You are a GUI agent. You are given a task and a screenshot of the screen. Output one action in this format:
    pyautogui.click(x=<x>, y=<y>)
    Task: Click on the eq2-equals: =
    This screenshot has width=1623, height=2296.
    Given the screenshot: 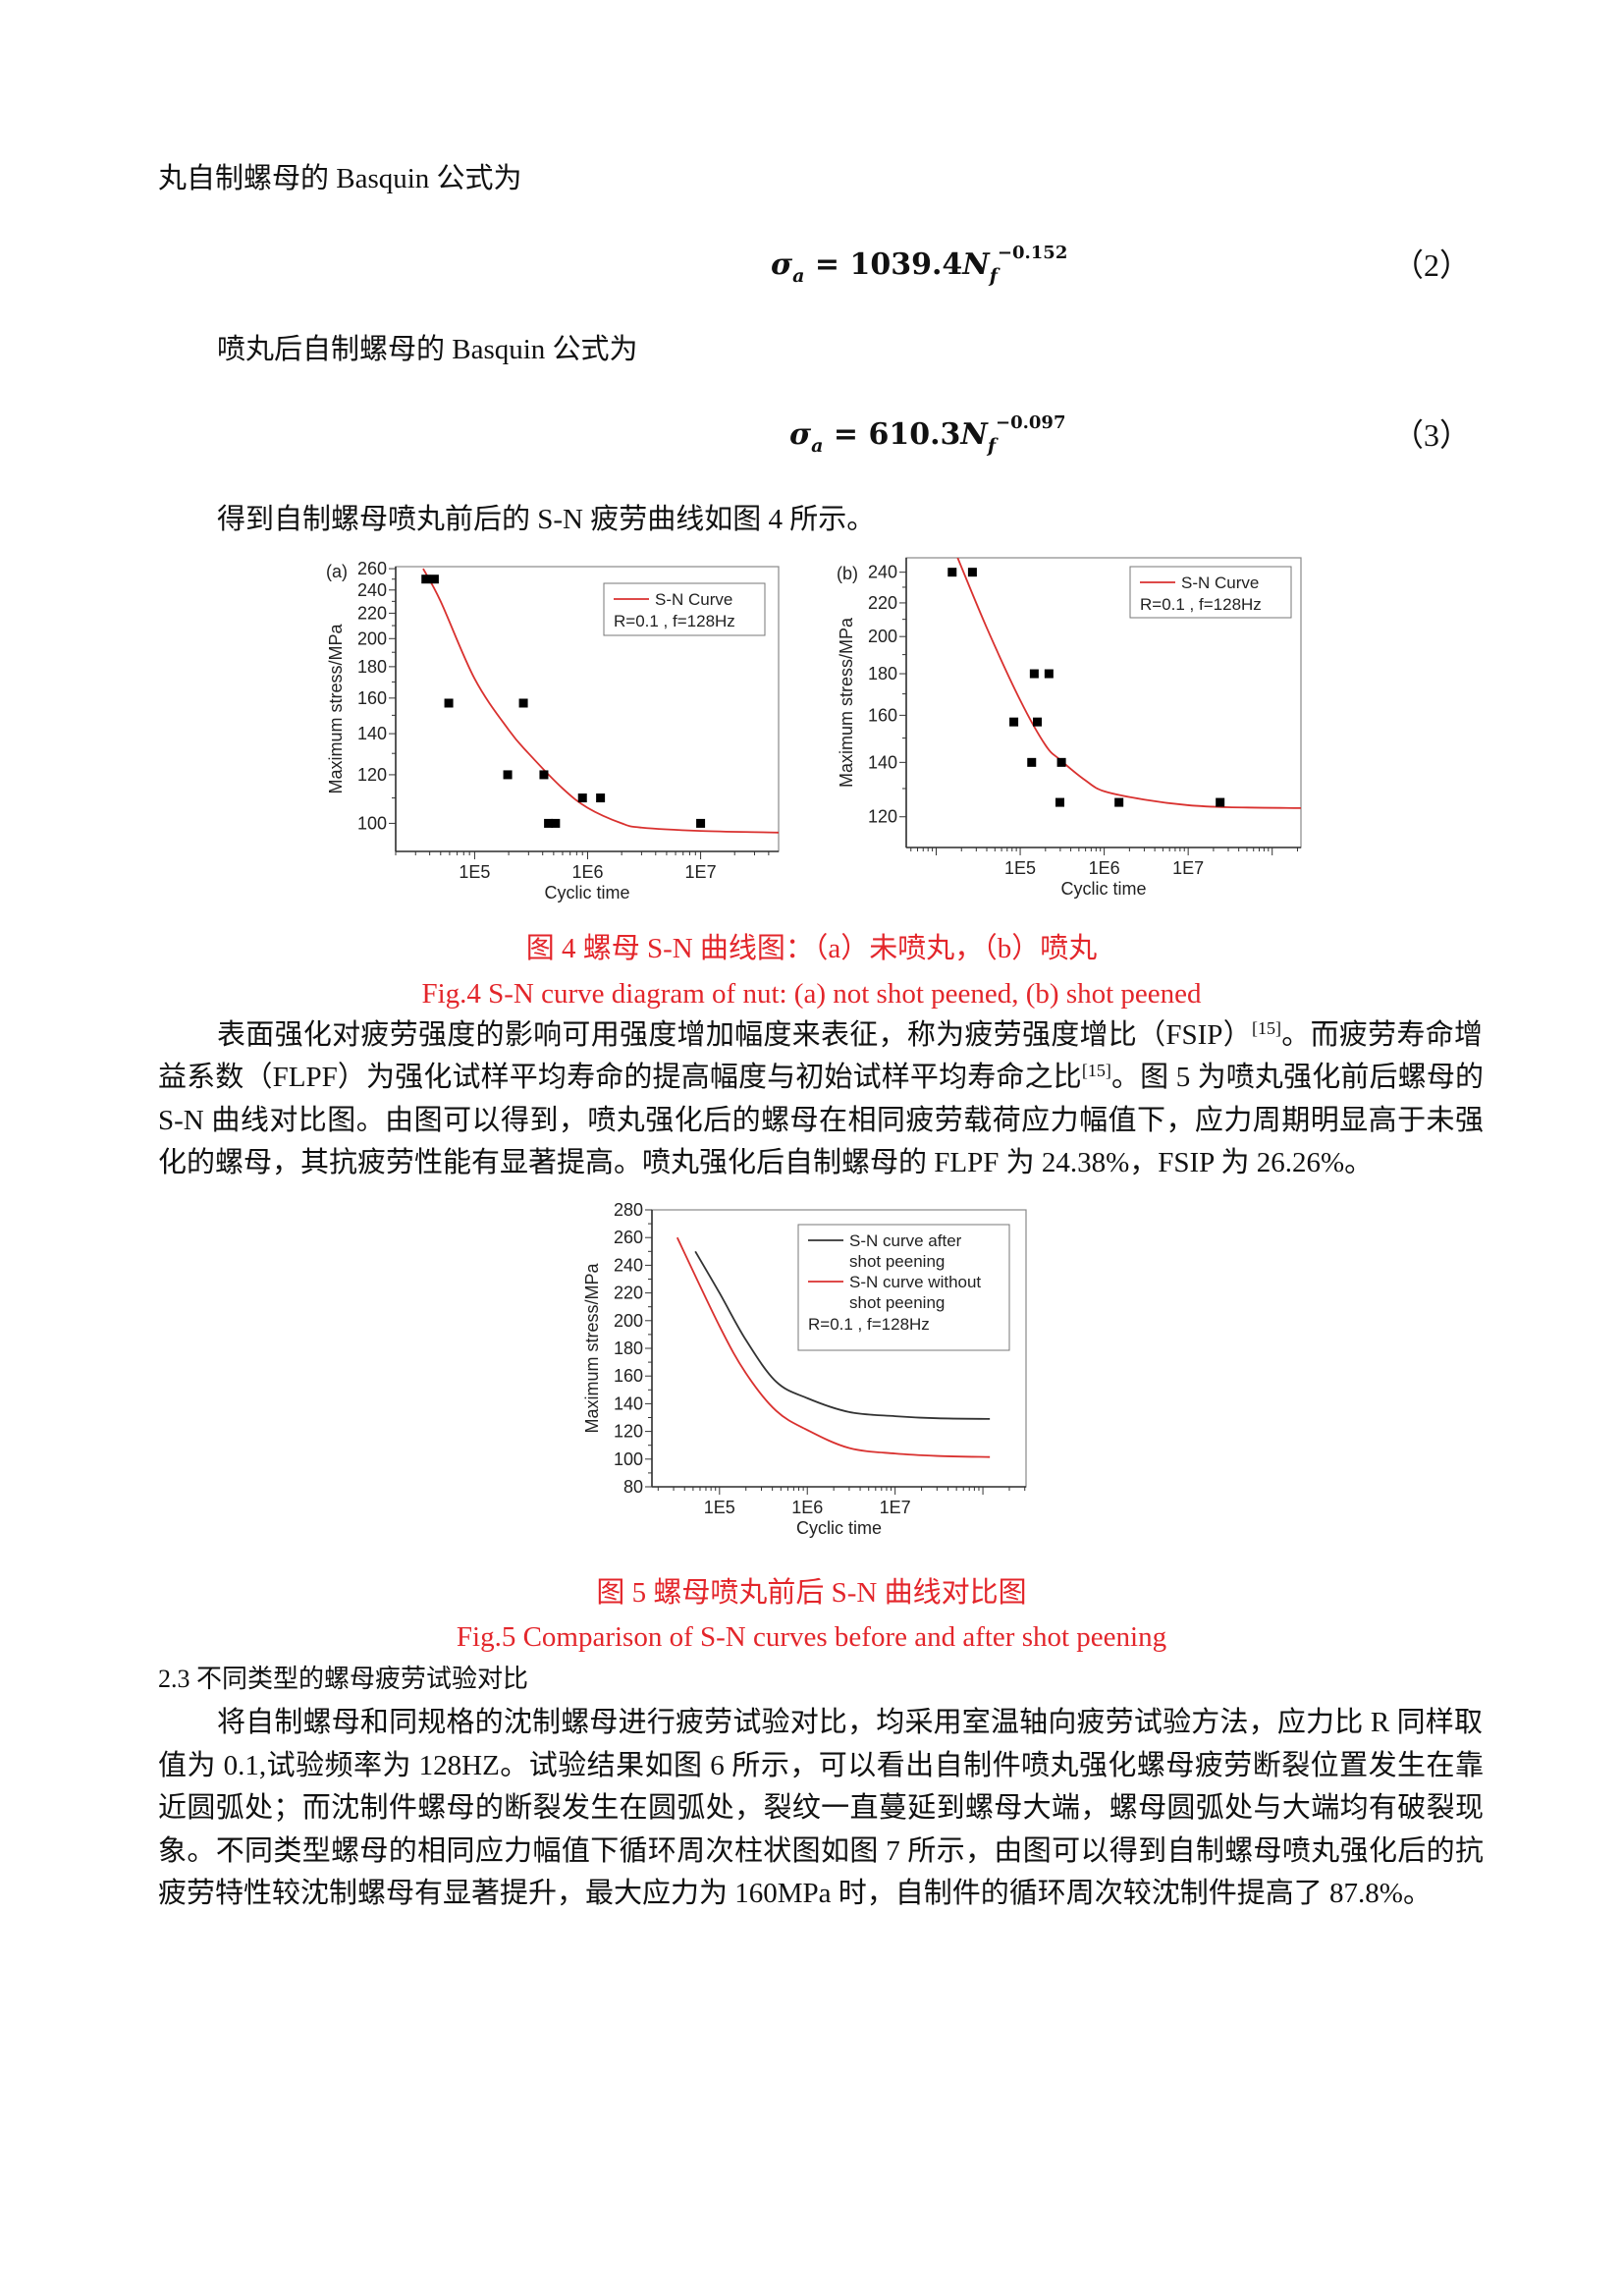 What is the action you would take?
    pyautogui.click(x=827, y=264)
    